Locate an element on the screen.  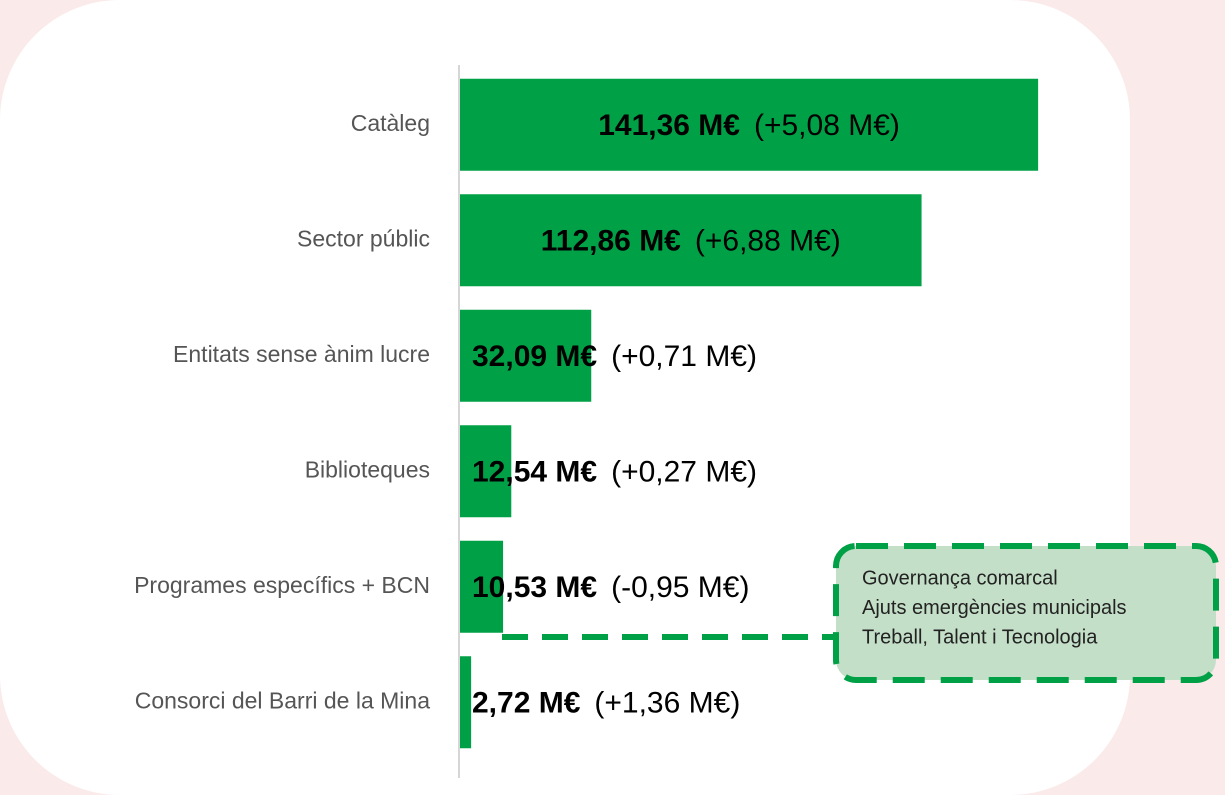
value-text: 2,72 M€ is located at coordinates (526, 702).